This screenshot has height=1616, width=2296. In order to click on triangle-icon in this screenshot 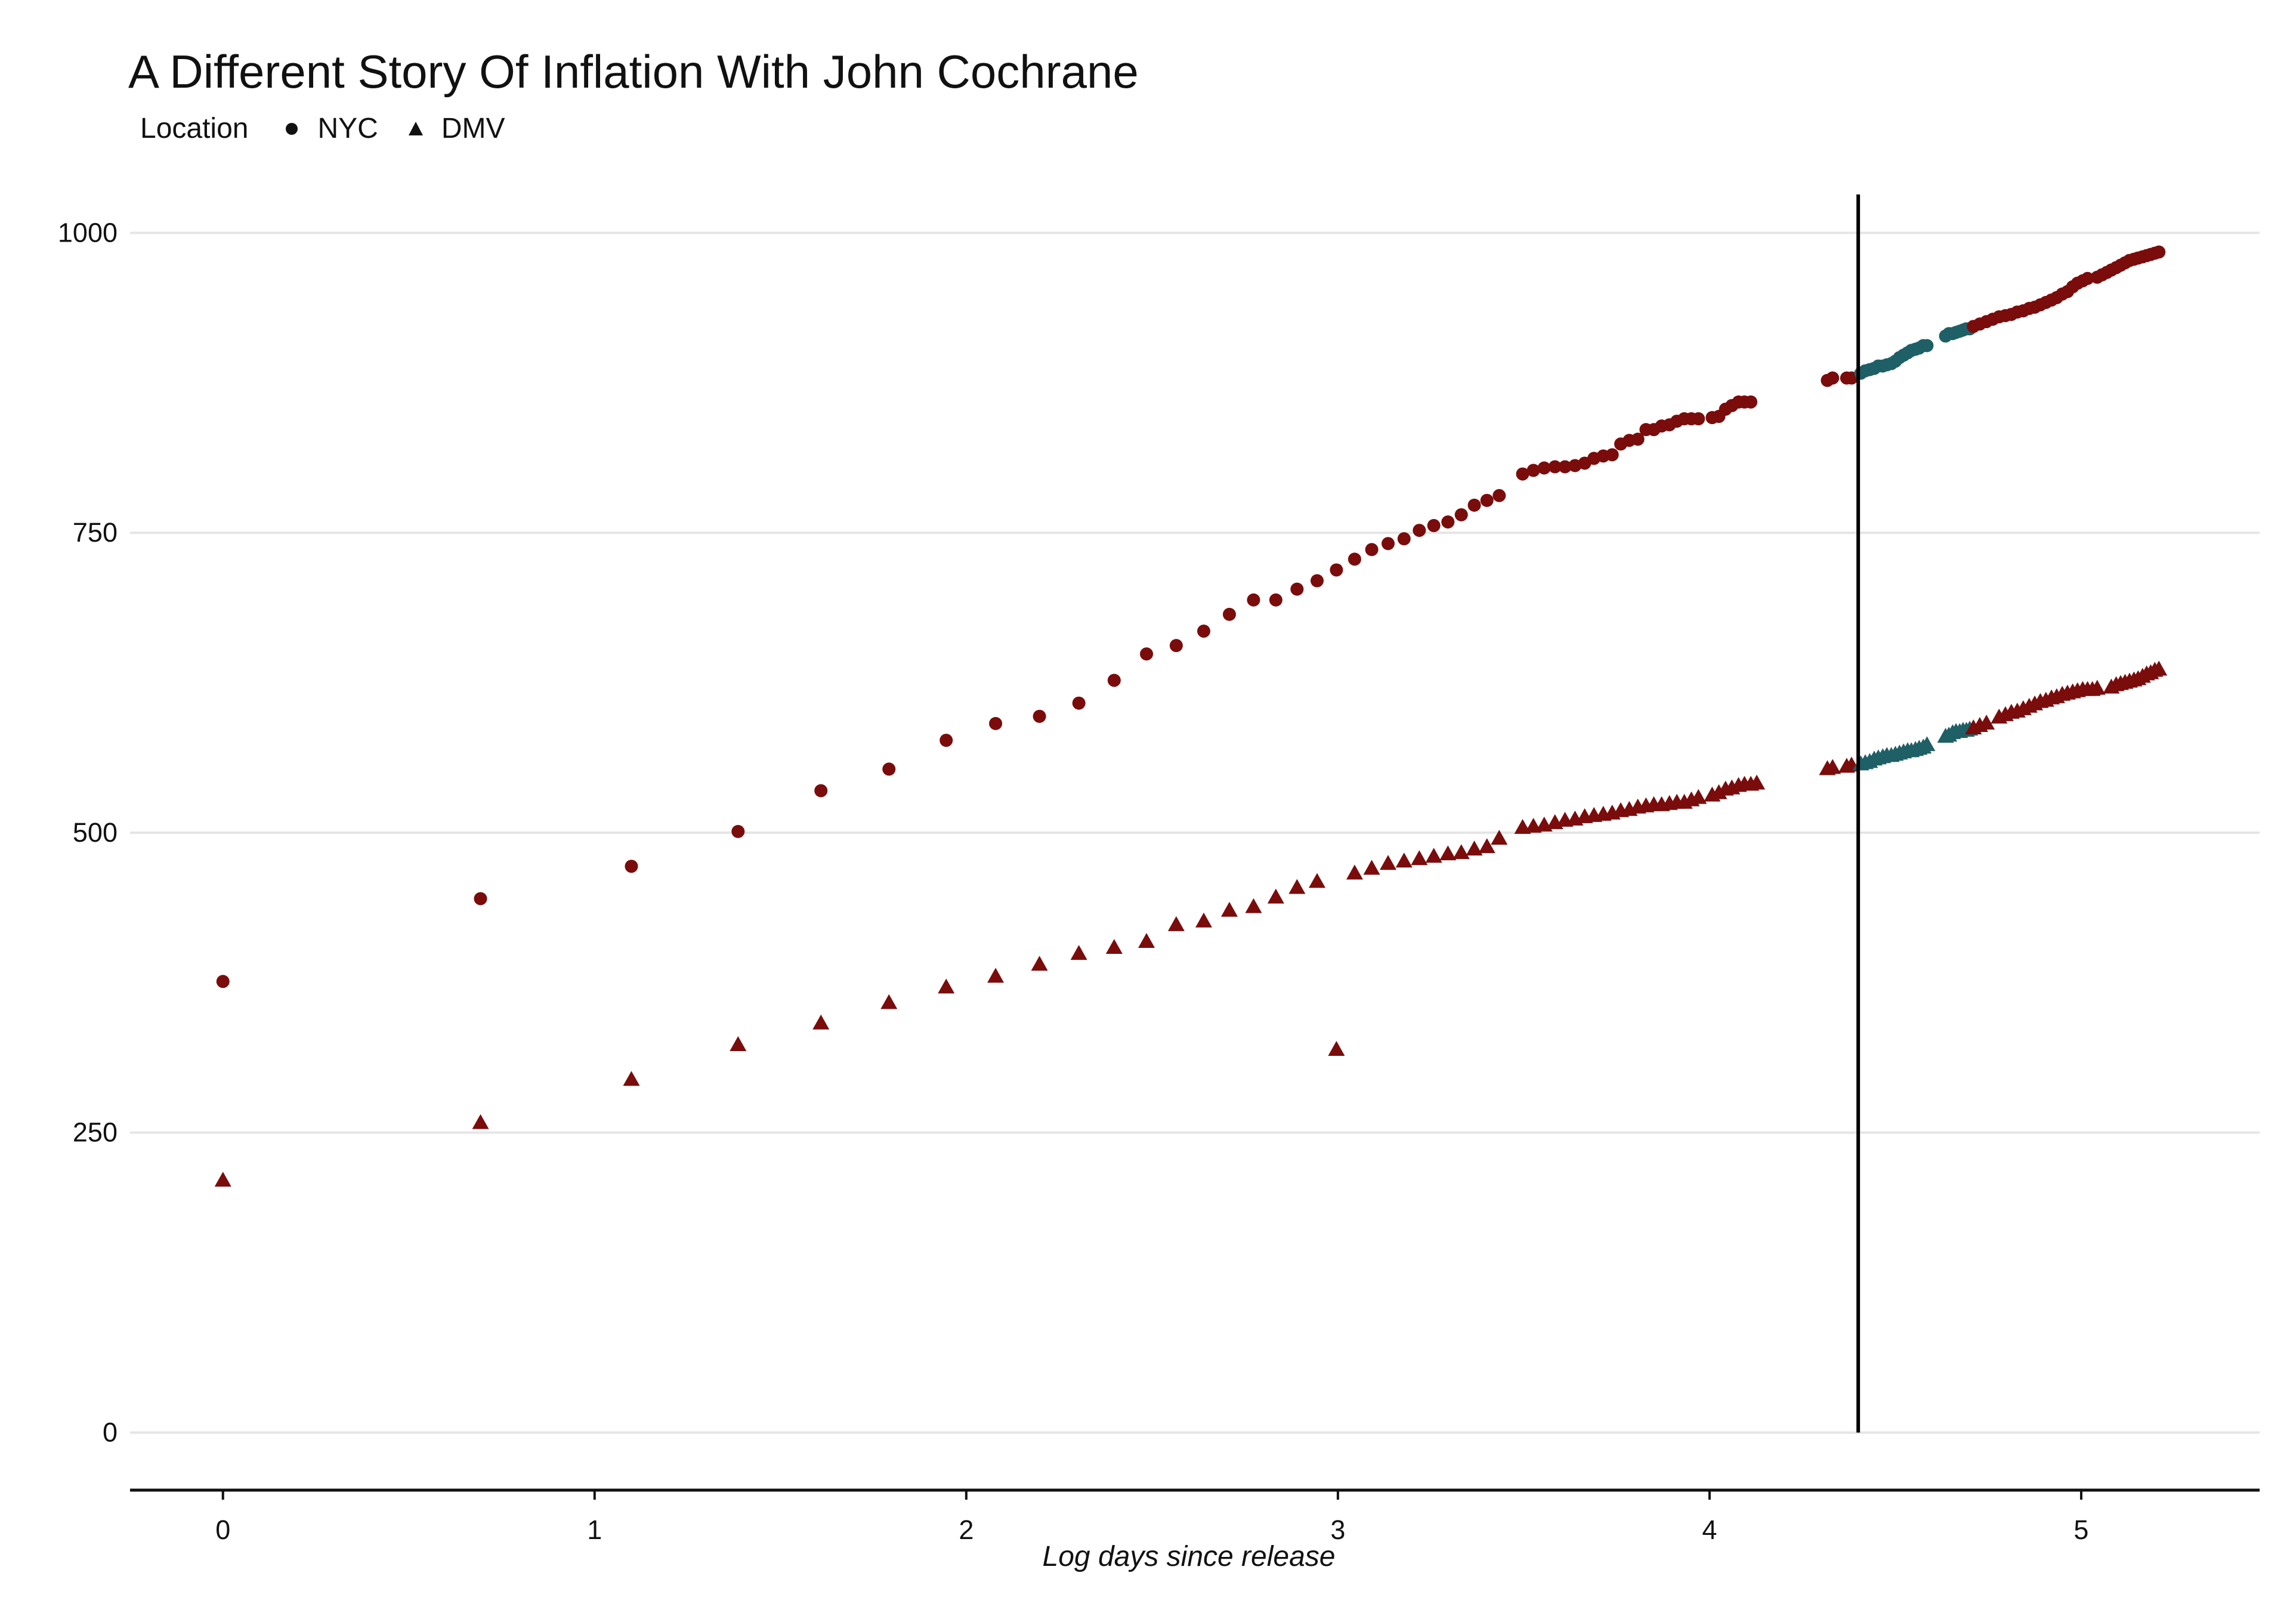, I will do `click(416, 128)`.